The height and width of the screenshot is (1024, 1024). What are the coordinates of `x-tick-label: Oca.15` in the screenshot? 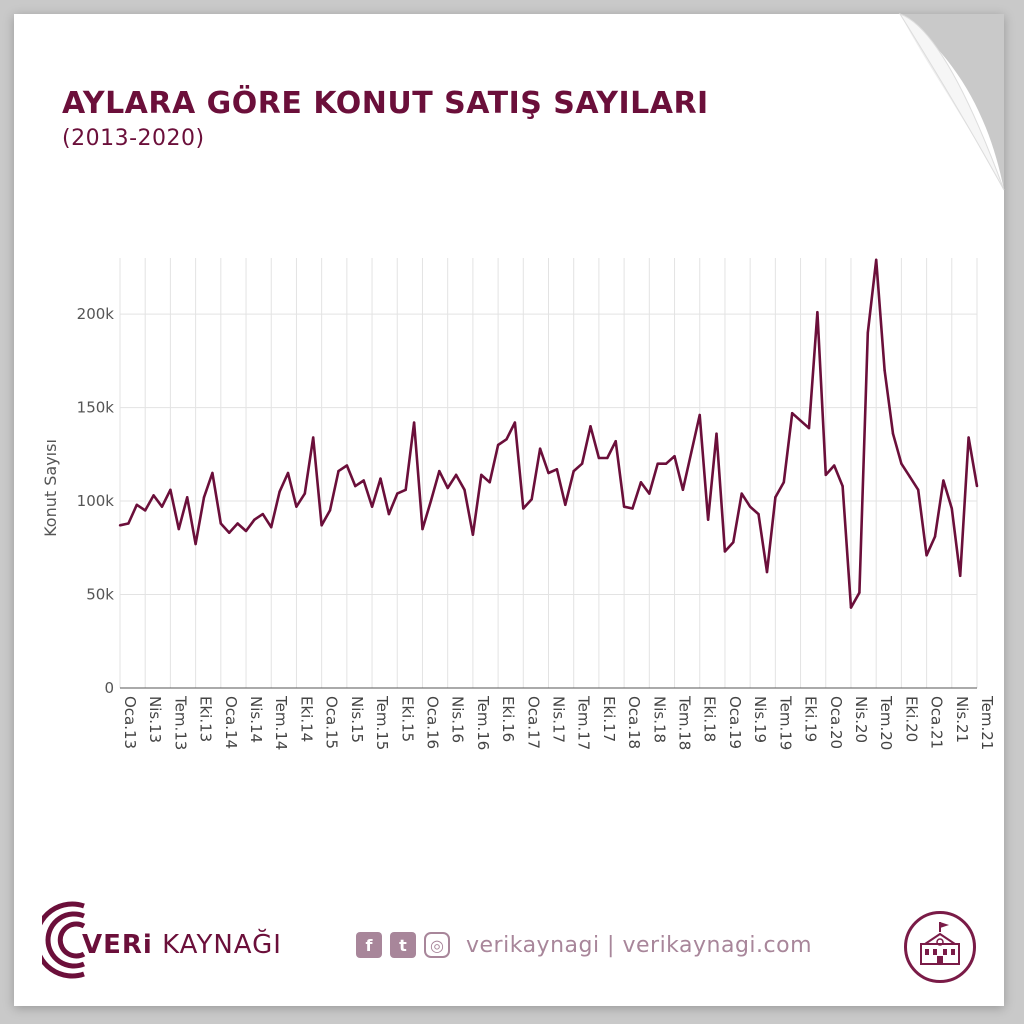 It's located at (332, 722).